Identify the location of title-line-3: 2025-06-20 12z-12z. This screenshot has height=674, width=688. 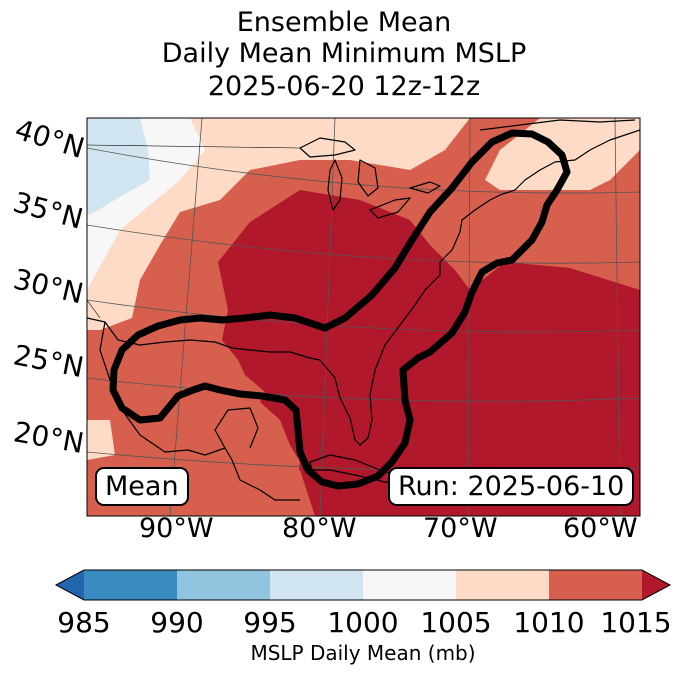
(344, 86).